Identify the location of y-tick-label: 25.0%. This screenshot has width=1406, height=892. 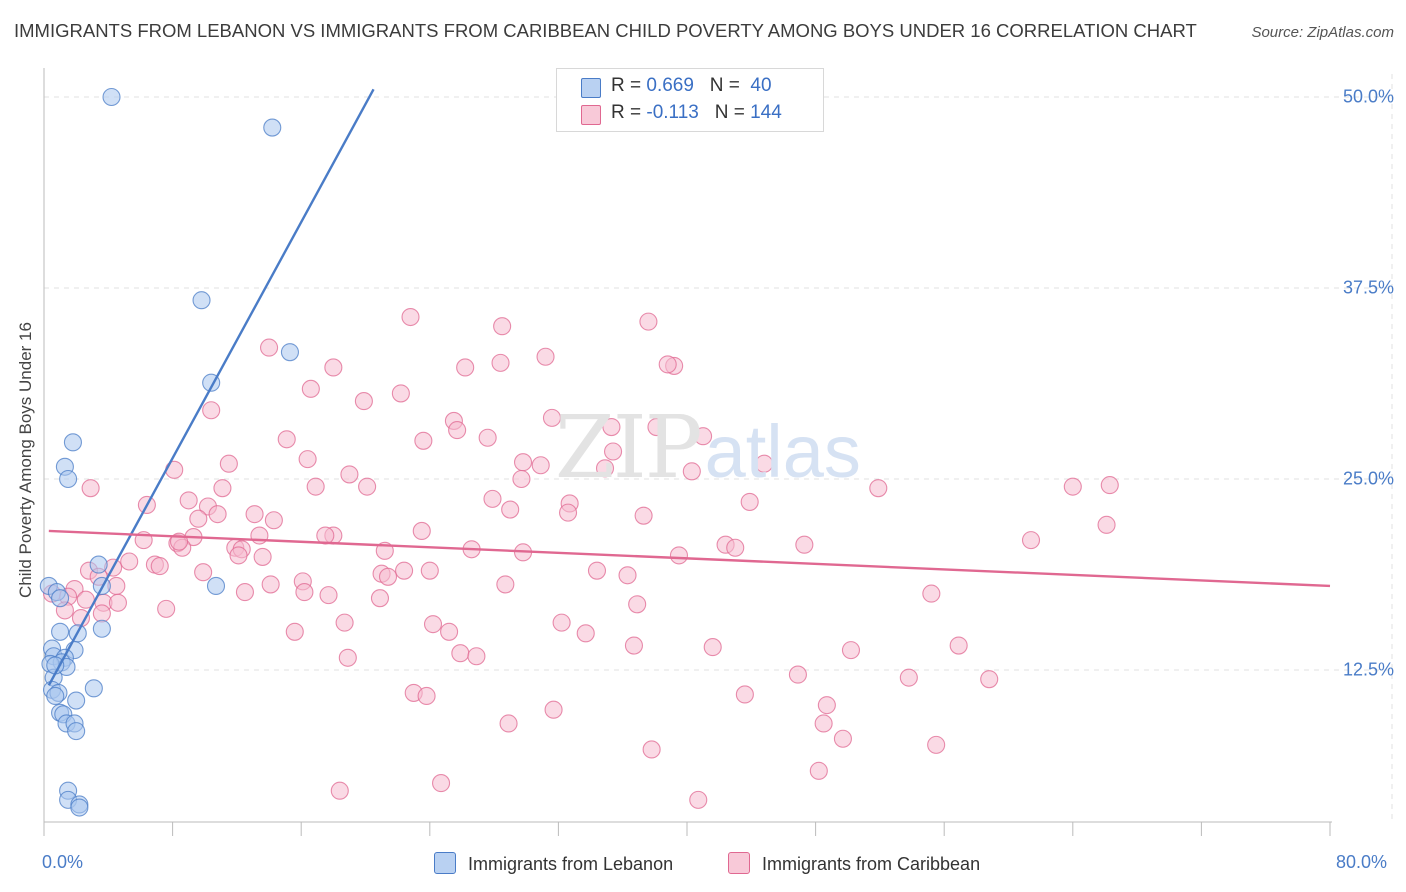
(1368, 478).